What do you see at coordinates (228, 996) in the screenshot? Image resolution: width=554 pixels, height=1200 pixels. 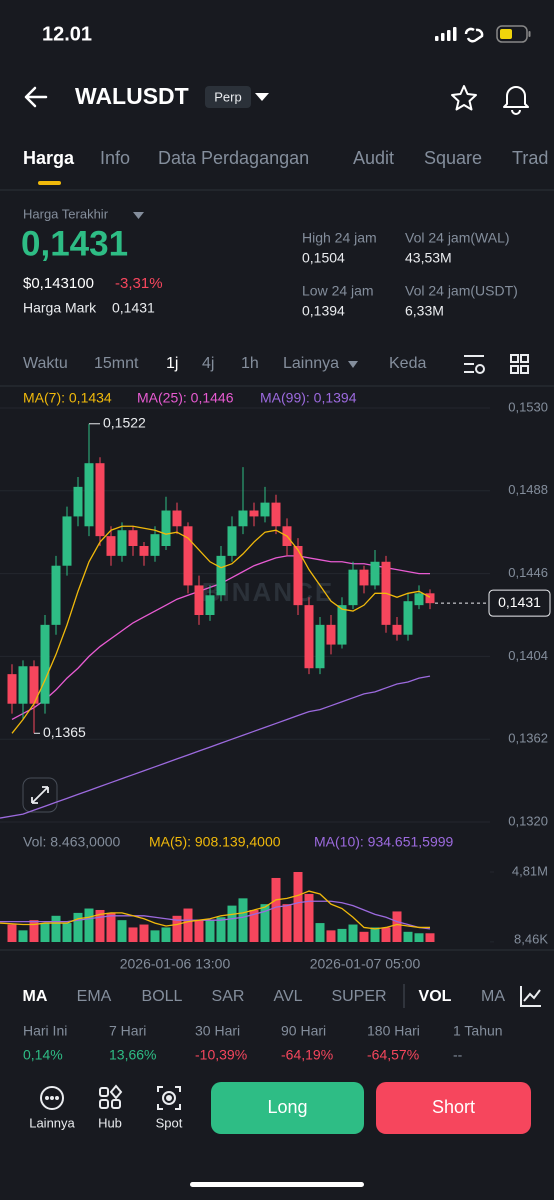 I see `indicator-tab: SAR` at bounding box center [228, 996].